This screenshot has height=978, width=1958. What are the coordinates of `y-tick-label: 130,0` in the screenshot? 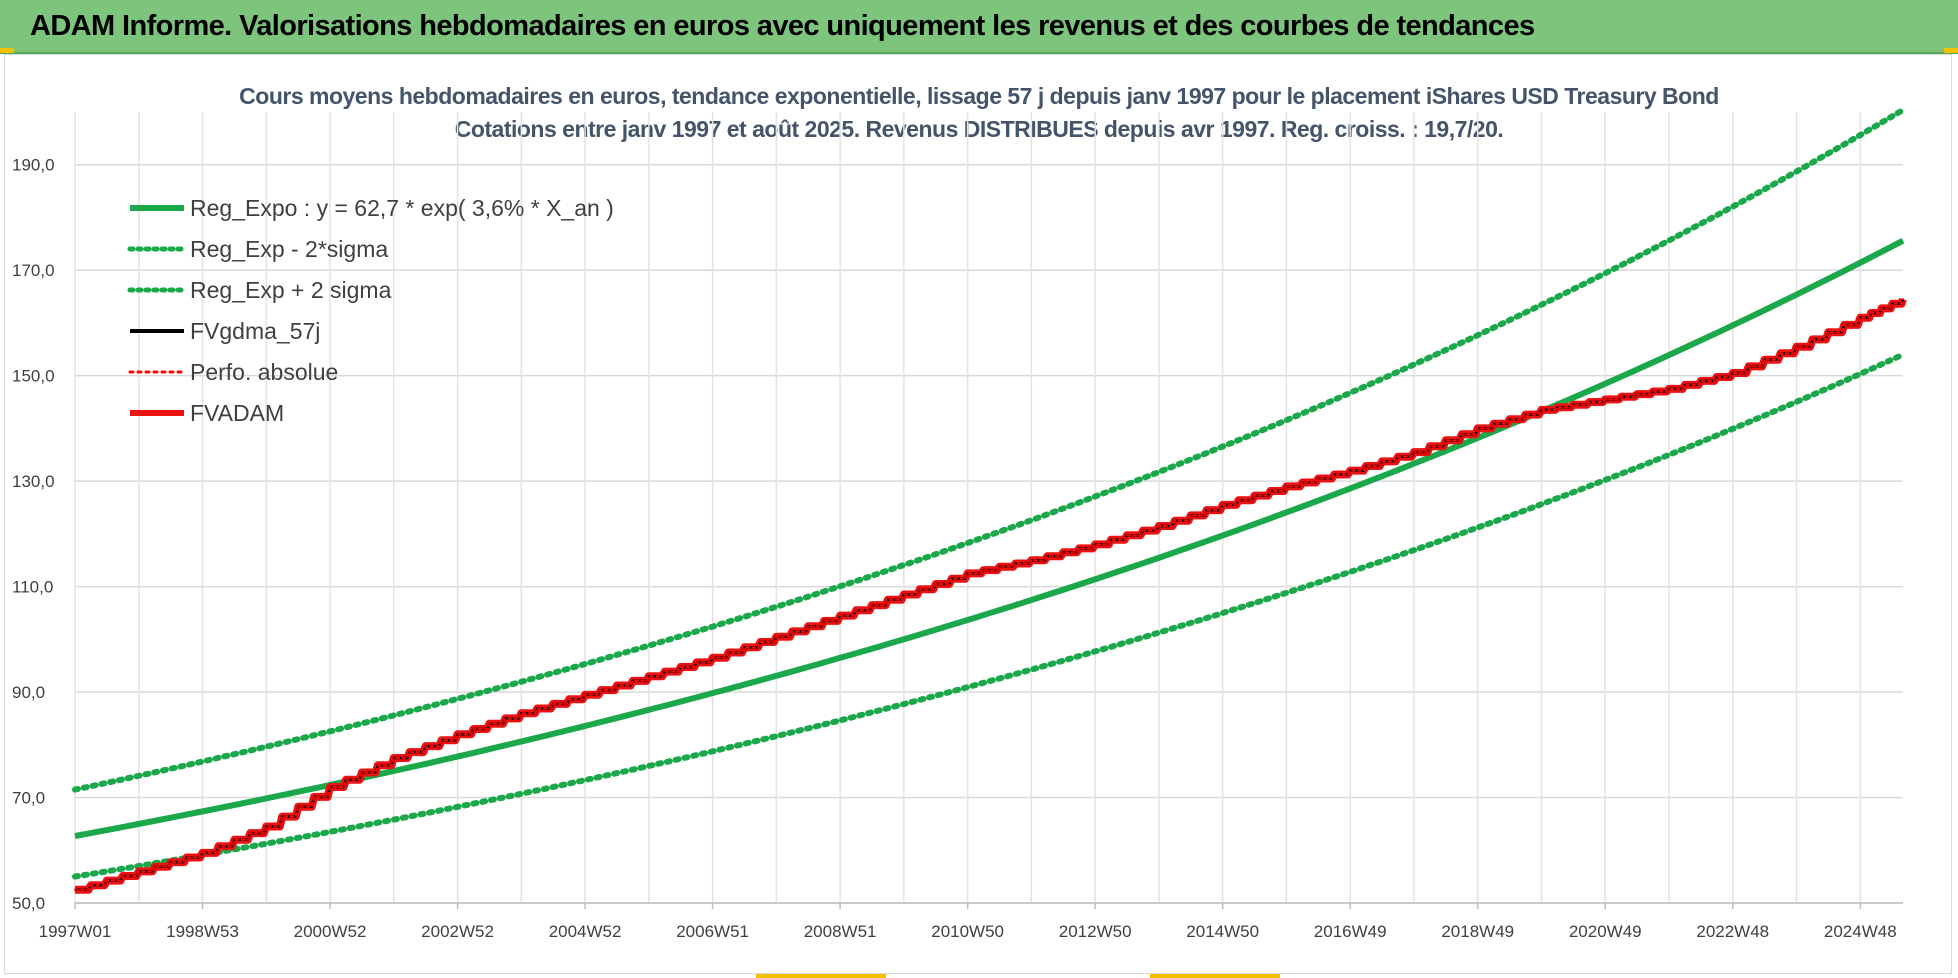 It's located at (33, 481).